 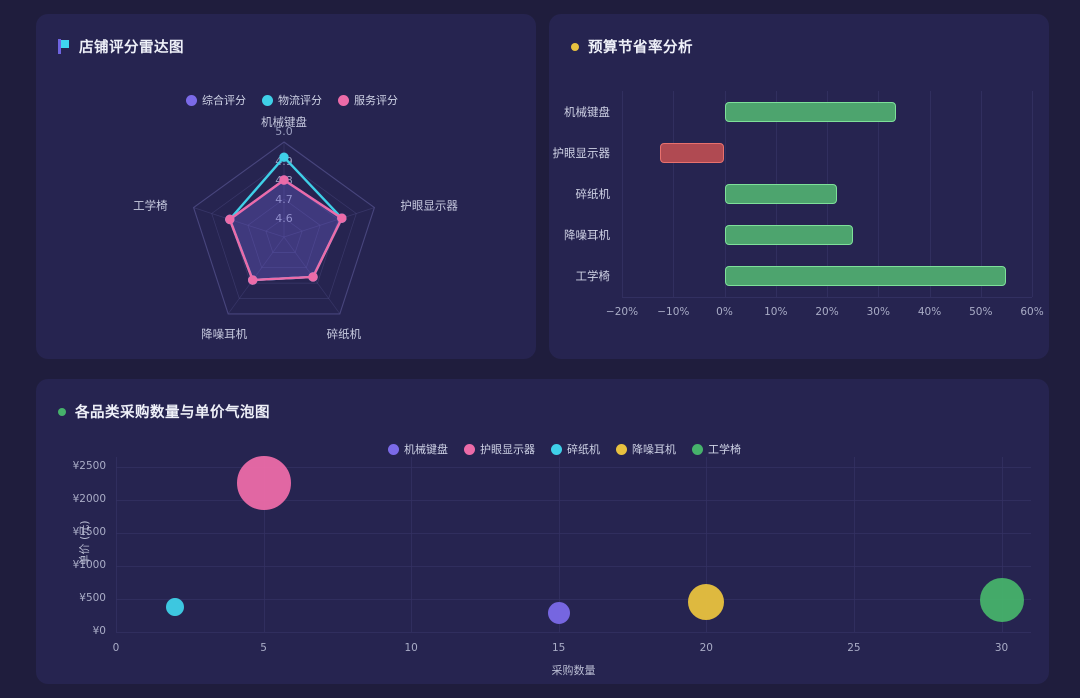 I want to click on bubble-ytick: ¥500, so click(x=92, y=598).